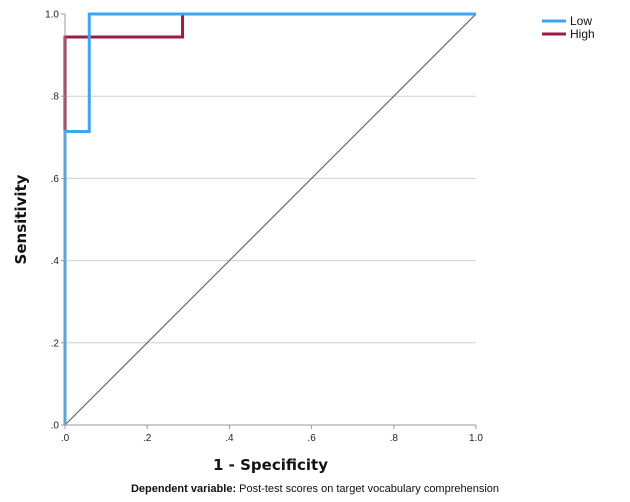 This screenshot has width=630, height=502. I want to click on x-tick-label: .8, so click(394, 438).